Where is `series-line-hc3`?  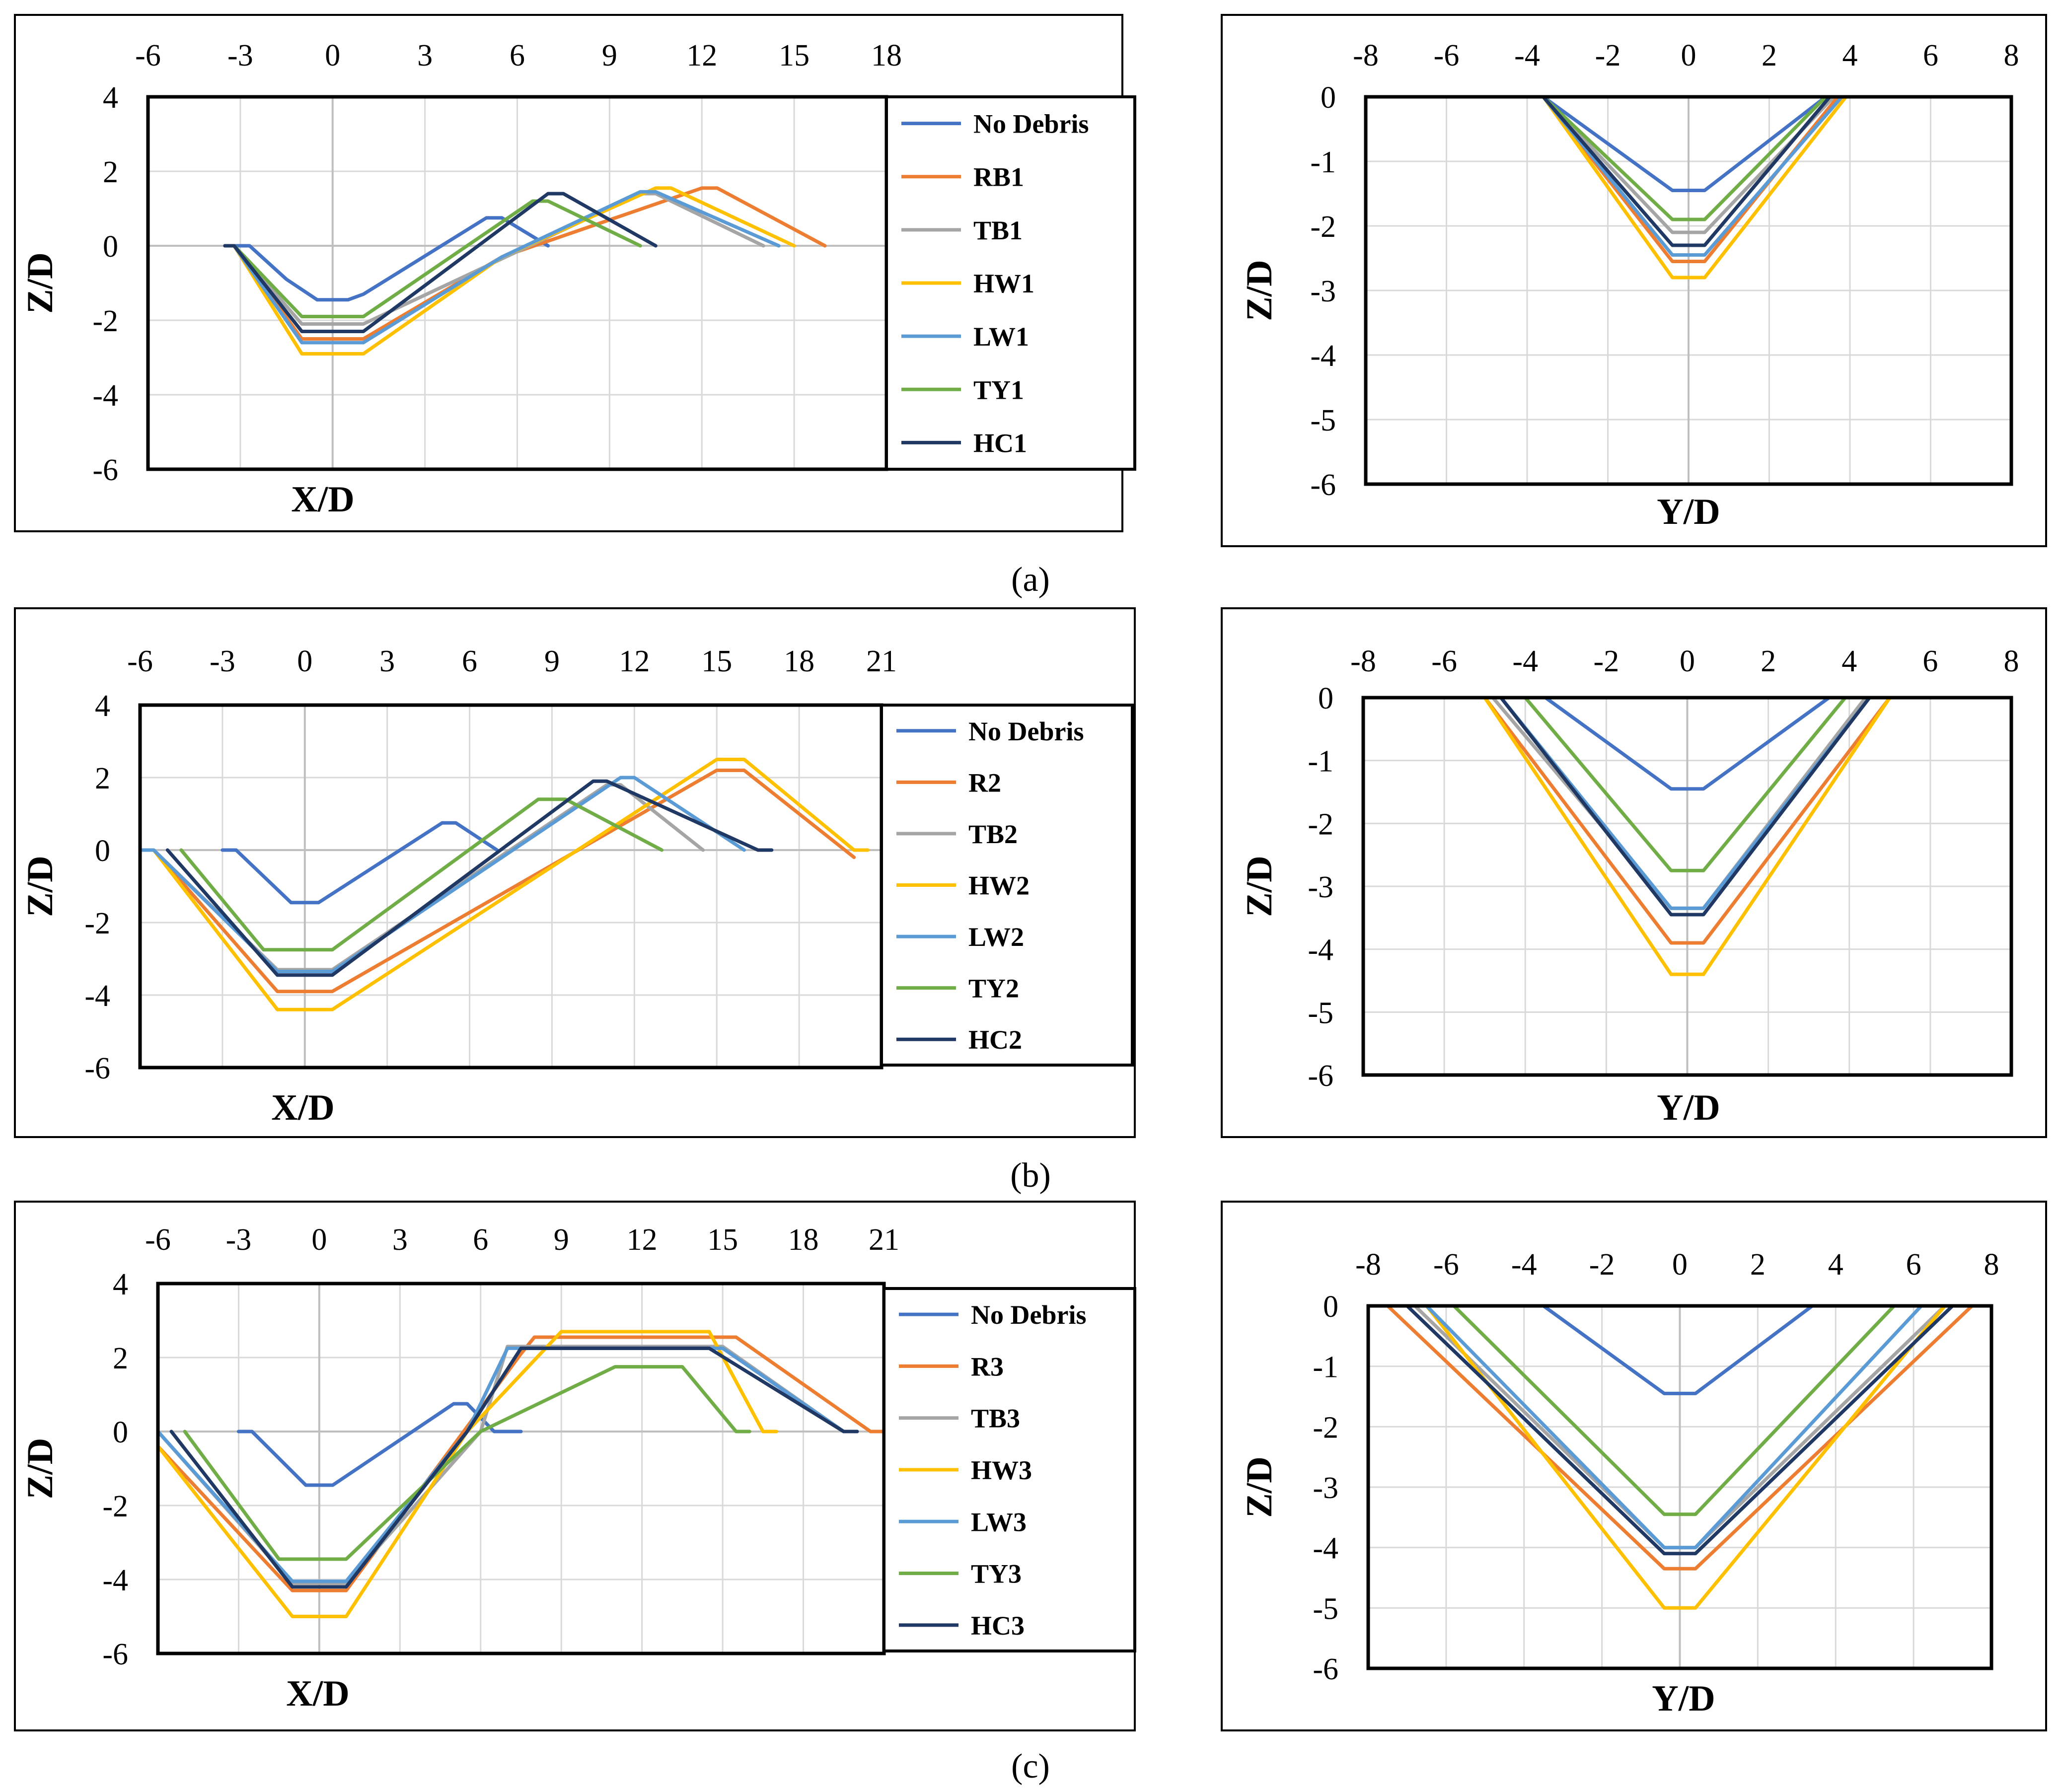
series-line-hc3 is located at coordinates (1680, 1430).